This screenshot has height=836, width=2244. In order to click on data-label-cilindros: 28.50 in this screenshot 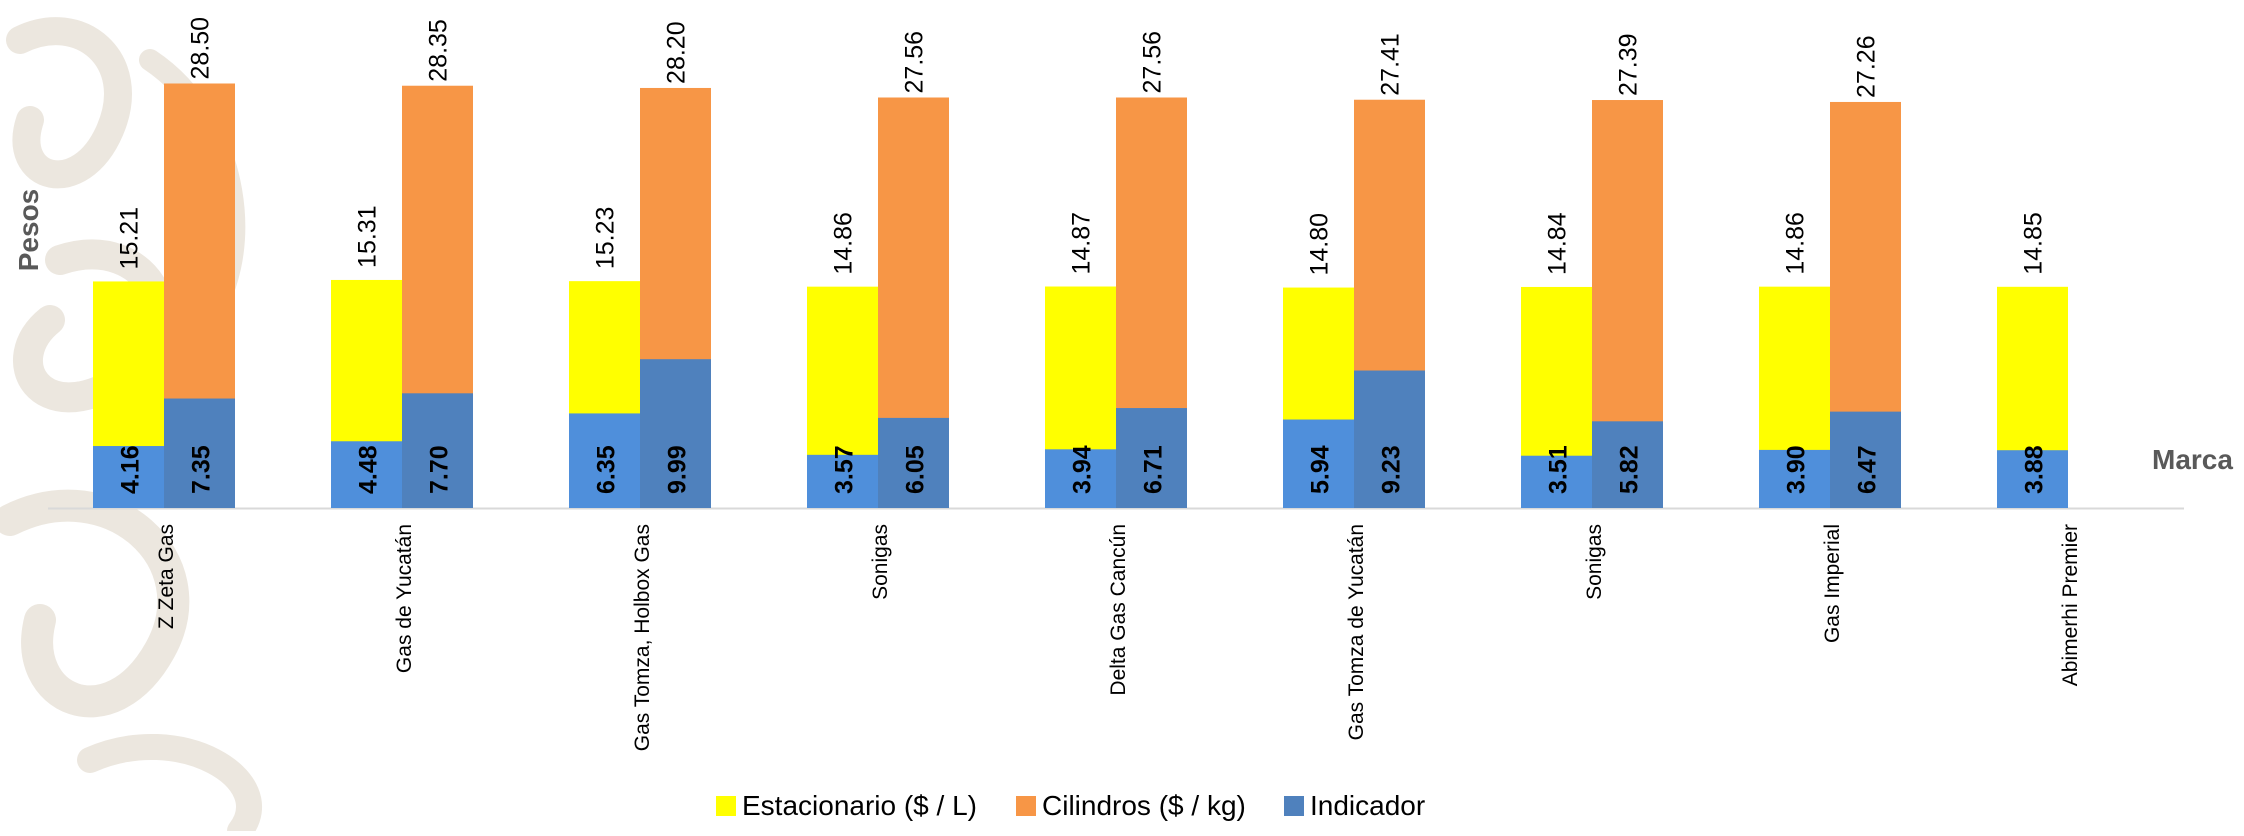, I will do `click(201, 48)`.